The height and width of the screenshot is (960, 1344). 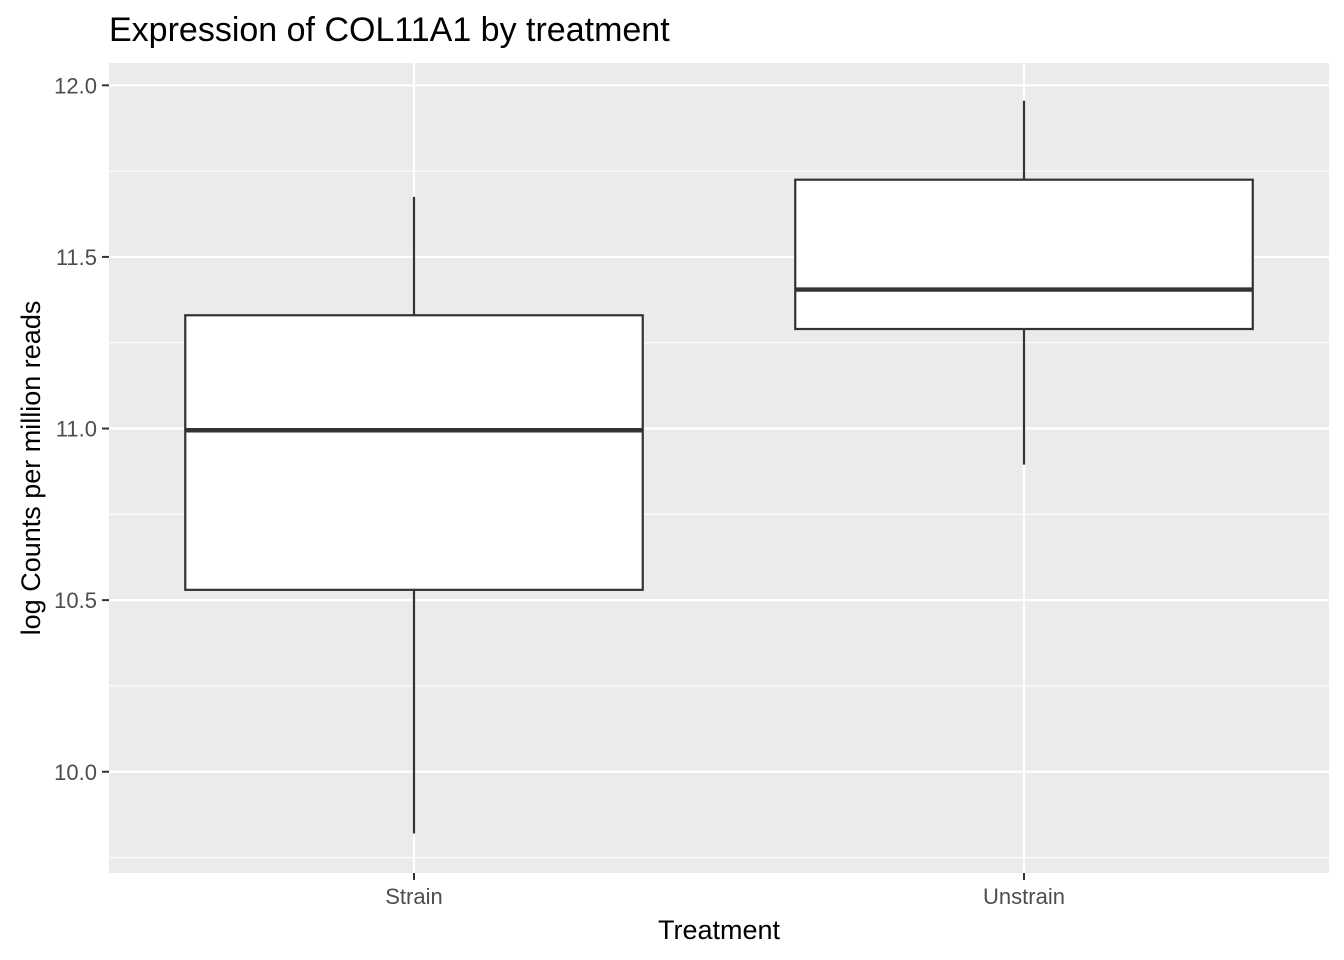 I want to click on y-tick-label: 11.0, so click(x=76, y=429).